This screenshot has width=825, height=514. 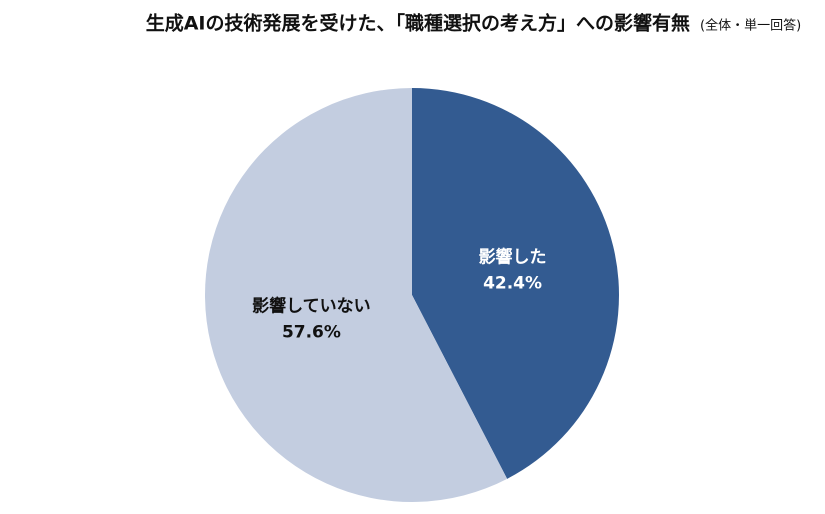 I want to click on chart-subtitle: (全体・単一回答), so click(x=750, y=26).